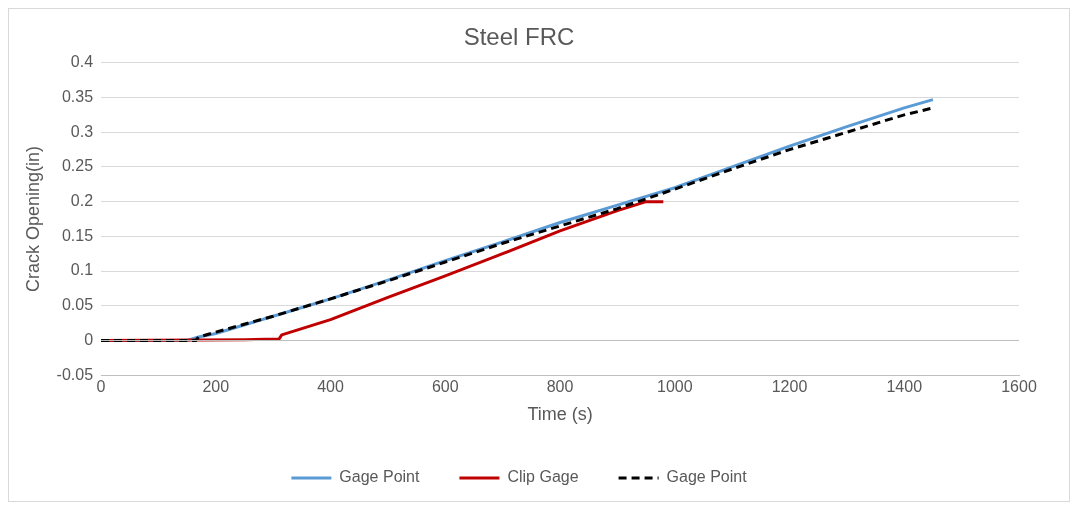 This screenshot has height=510, width=1078. I want to click on chart-title: Steel FRC, so click(519, 37).